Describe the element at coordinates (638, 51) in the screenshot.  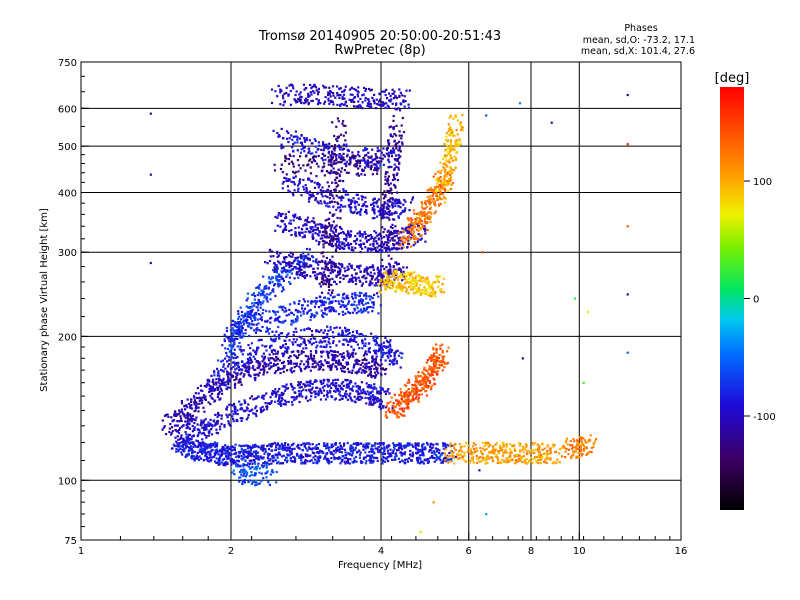
I see `legend-line-x: mean, sd,X: 101.4, 27.6` at that location.